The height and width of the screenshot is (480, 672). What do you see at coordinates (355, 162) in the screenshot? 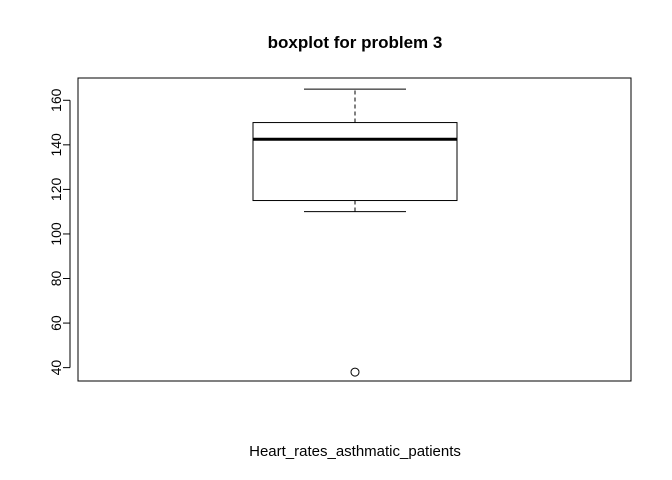
I see `interquartile-box` at bounding box center [355, 162].